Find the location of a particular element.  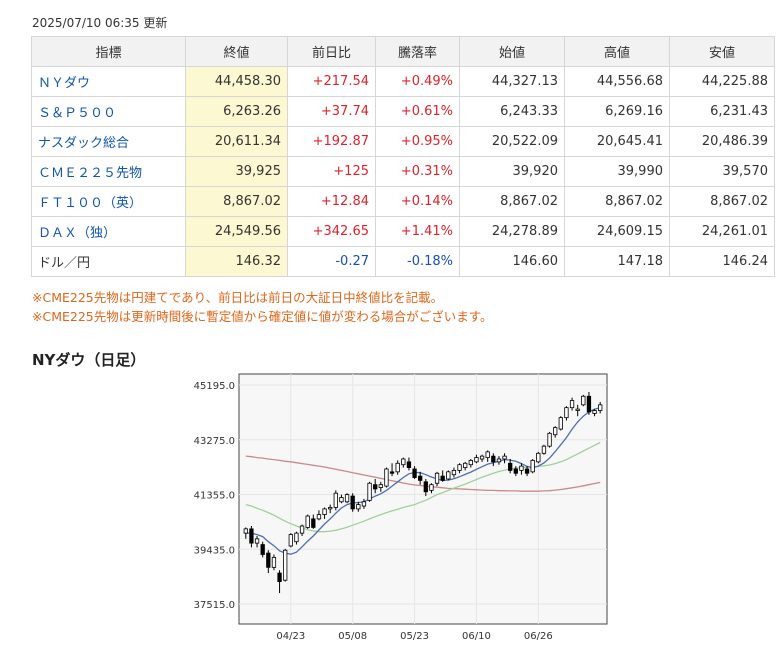

change-pct-cell: +0.14% is located at coordinates (417, 201).